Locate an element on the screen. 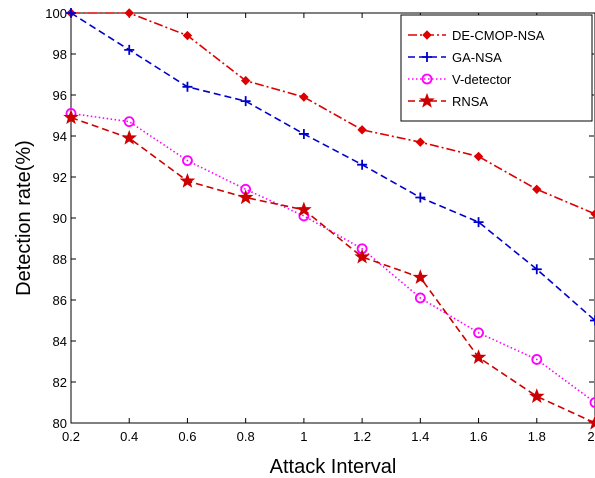  x-axis-label: Attack Interval is located at coordinates (333, 467).